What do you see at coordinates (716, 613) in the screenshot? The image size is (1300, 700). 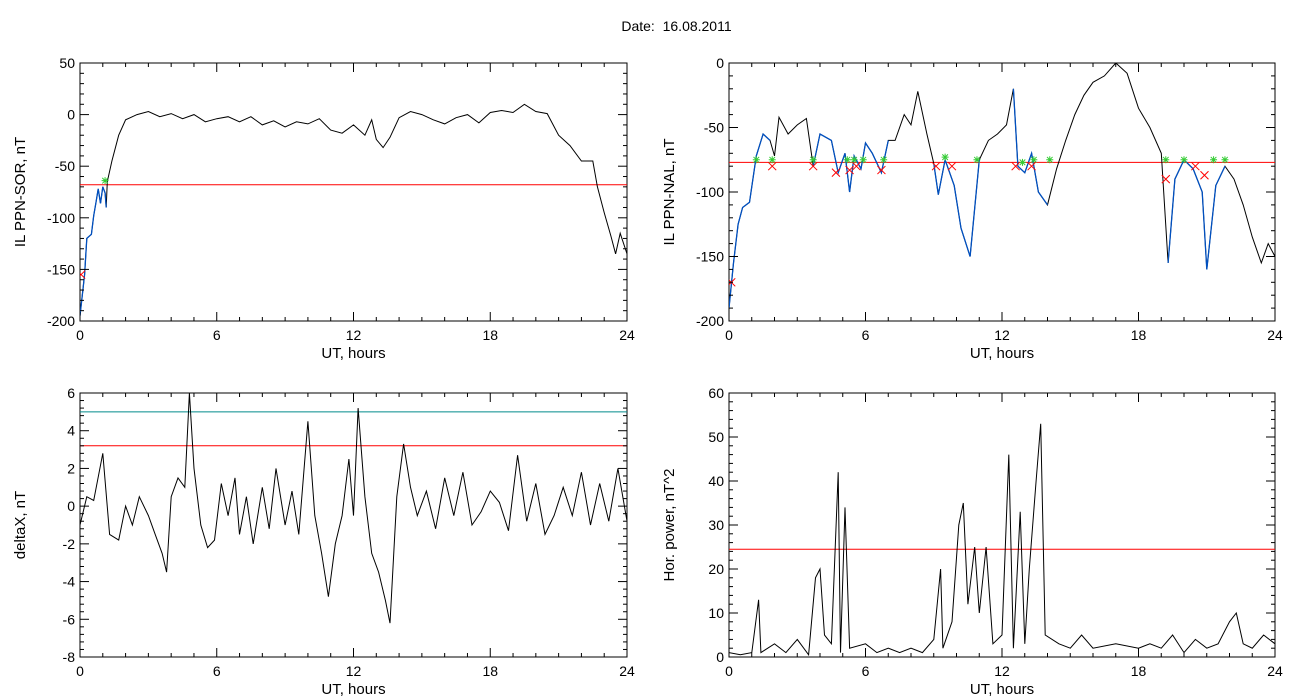 I see `y-tick-label: 10` at bounding box center [716, 613].